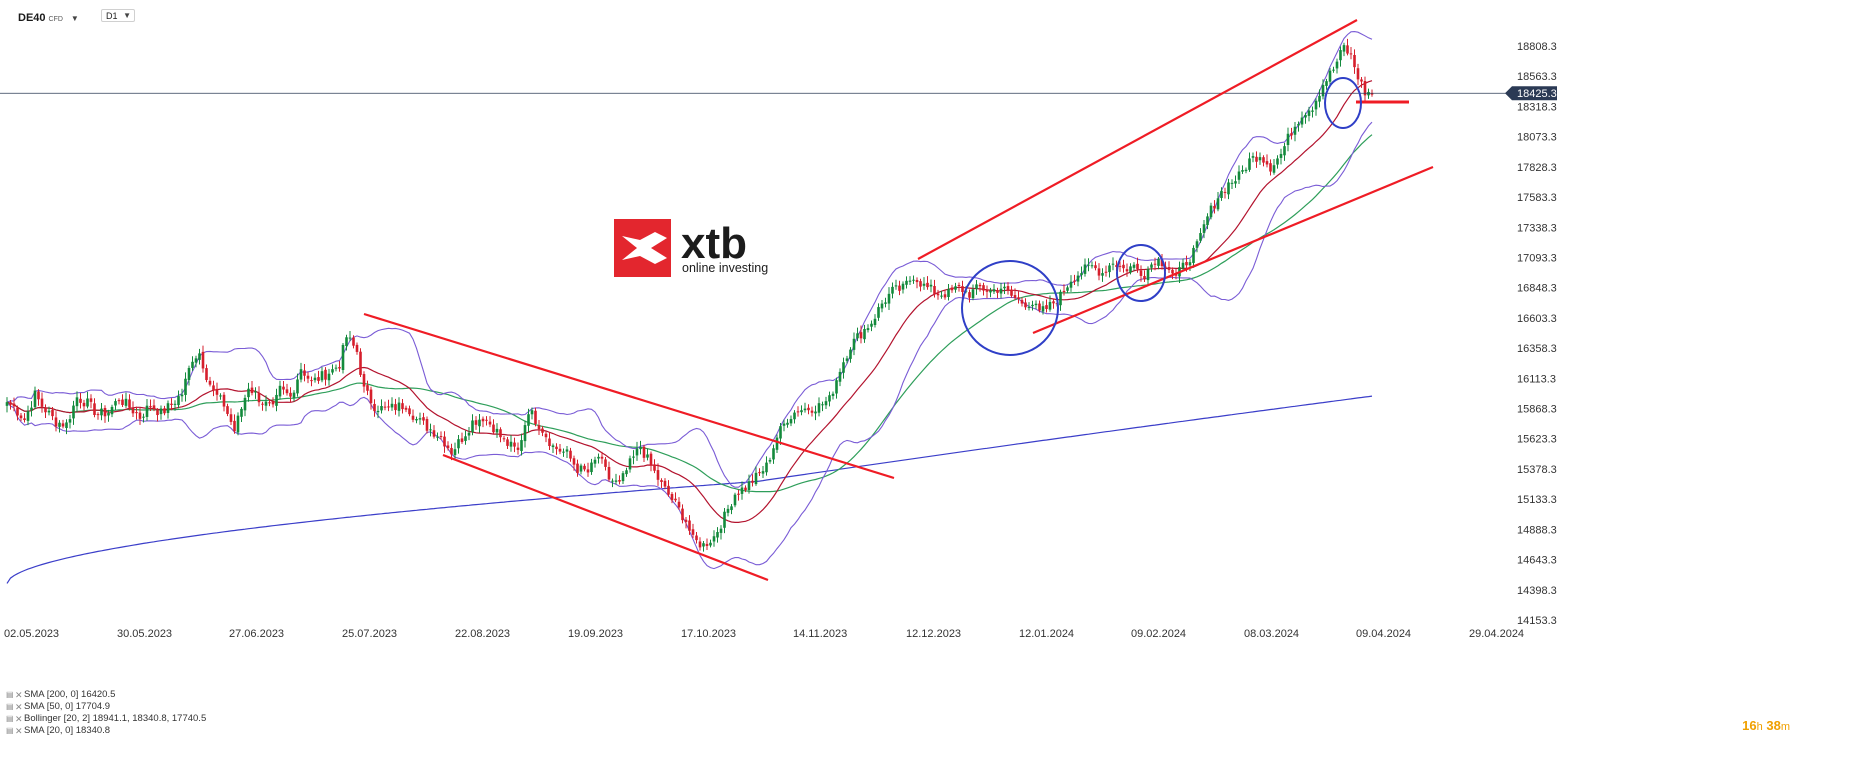  What do you see at coordinates (1766, 725) in the screenshot?
I see `candle-countdown: 16h 38m` at bounding box center [1766, 725].